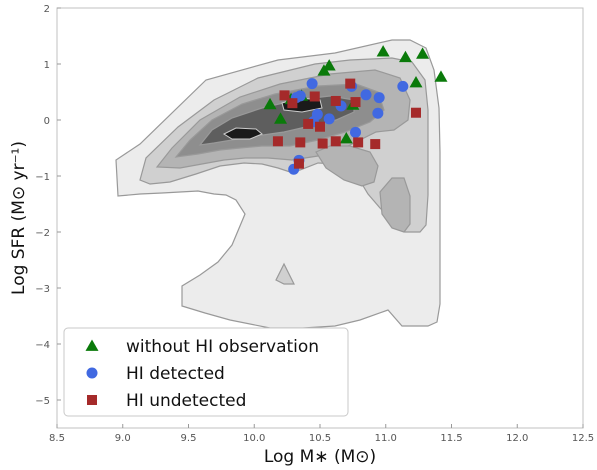 The image size is (597, 470). What do you see at coordinates (47, 121) in the screenshot?
I see `y-tick-label: 0` at bounding box center [47, 121].